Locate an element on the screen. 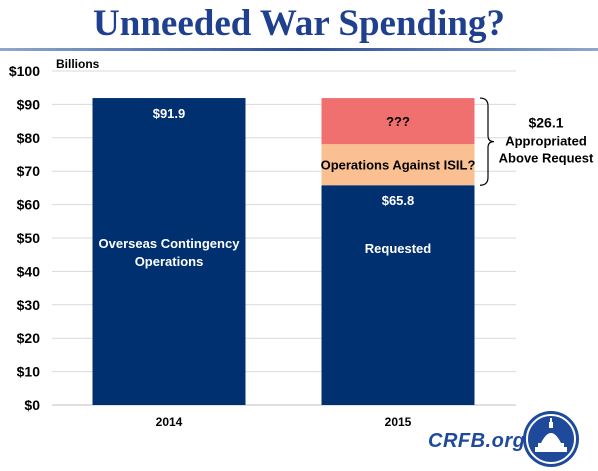  annotation-text: Above Request is located at coordinates (546, 158).